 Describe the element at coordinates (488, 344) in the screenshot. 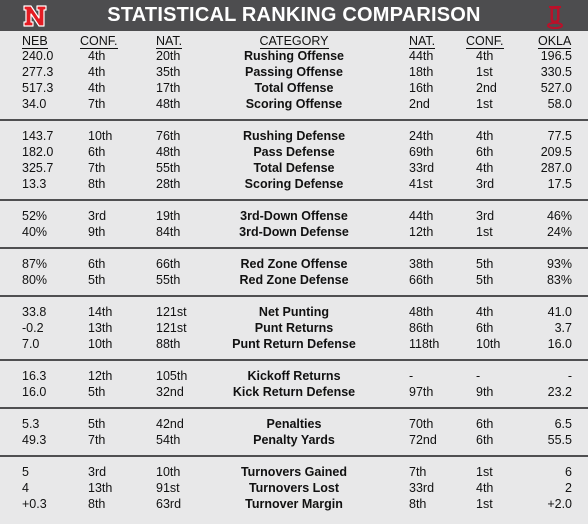

I see `okla-conf-rank: 10th` at that location.